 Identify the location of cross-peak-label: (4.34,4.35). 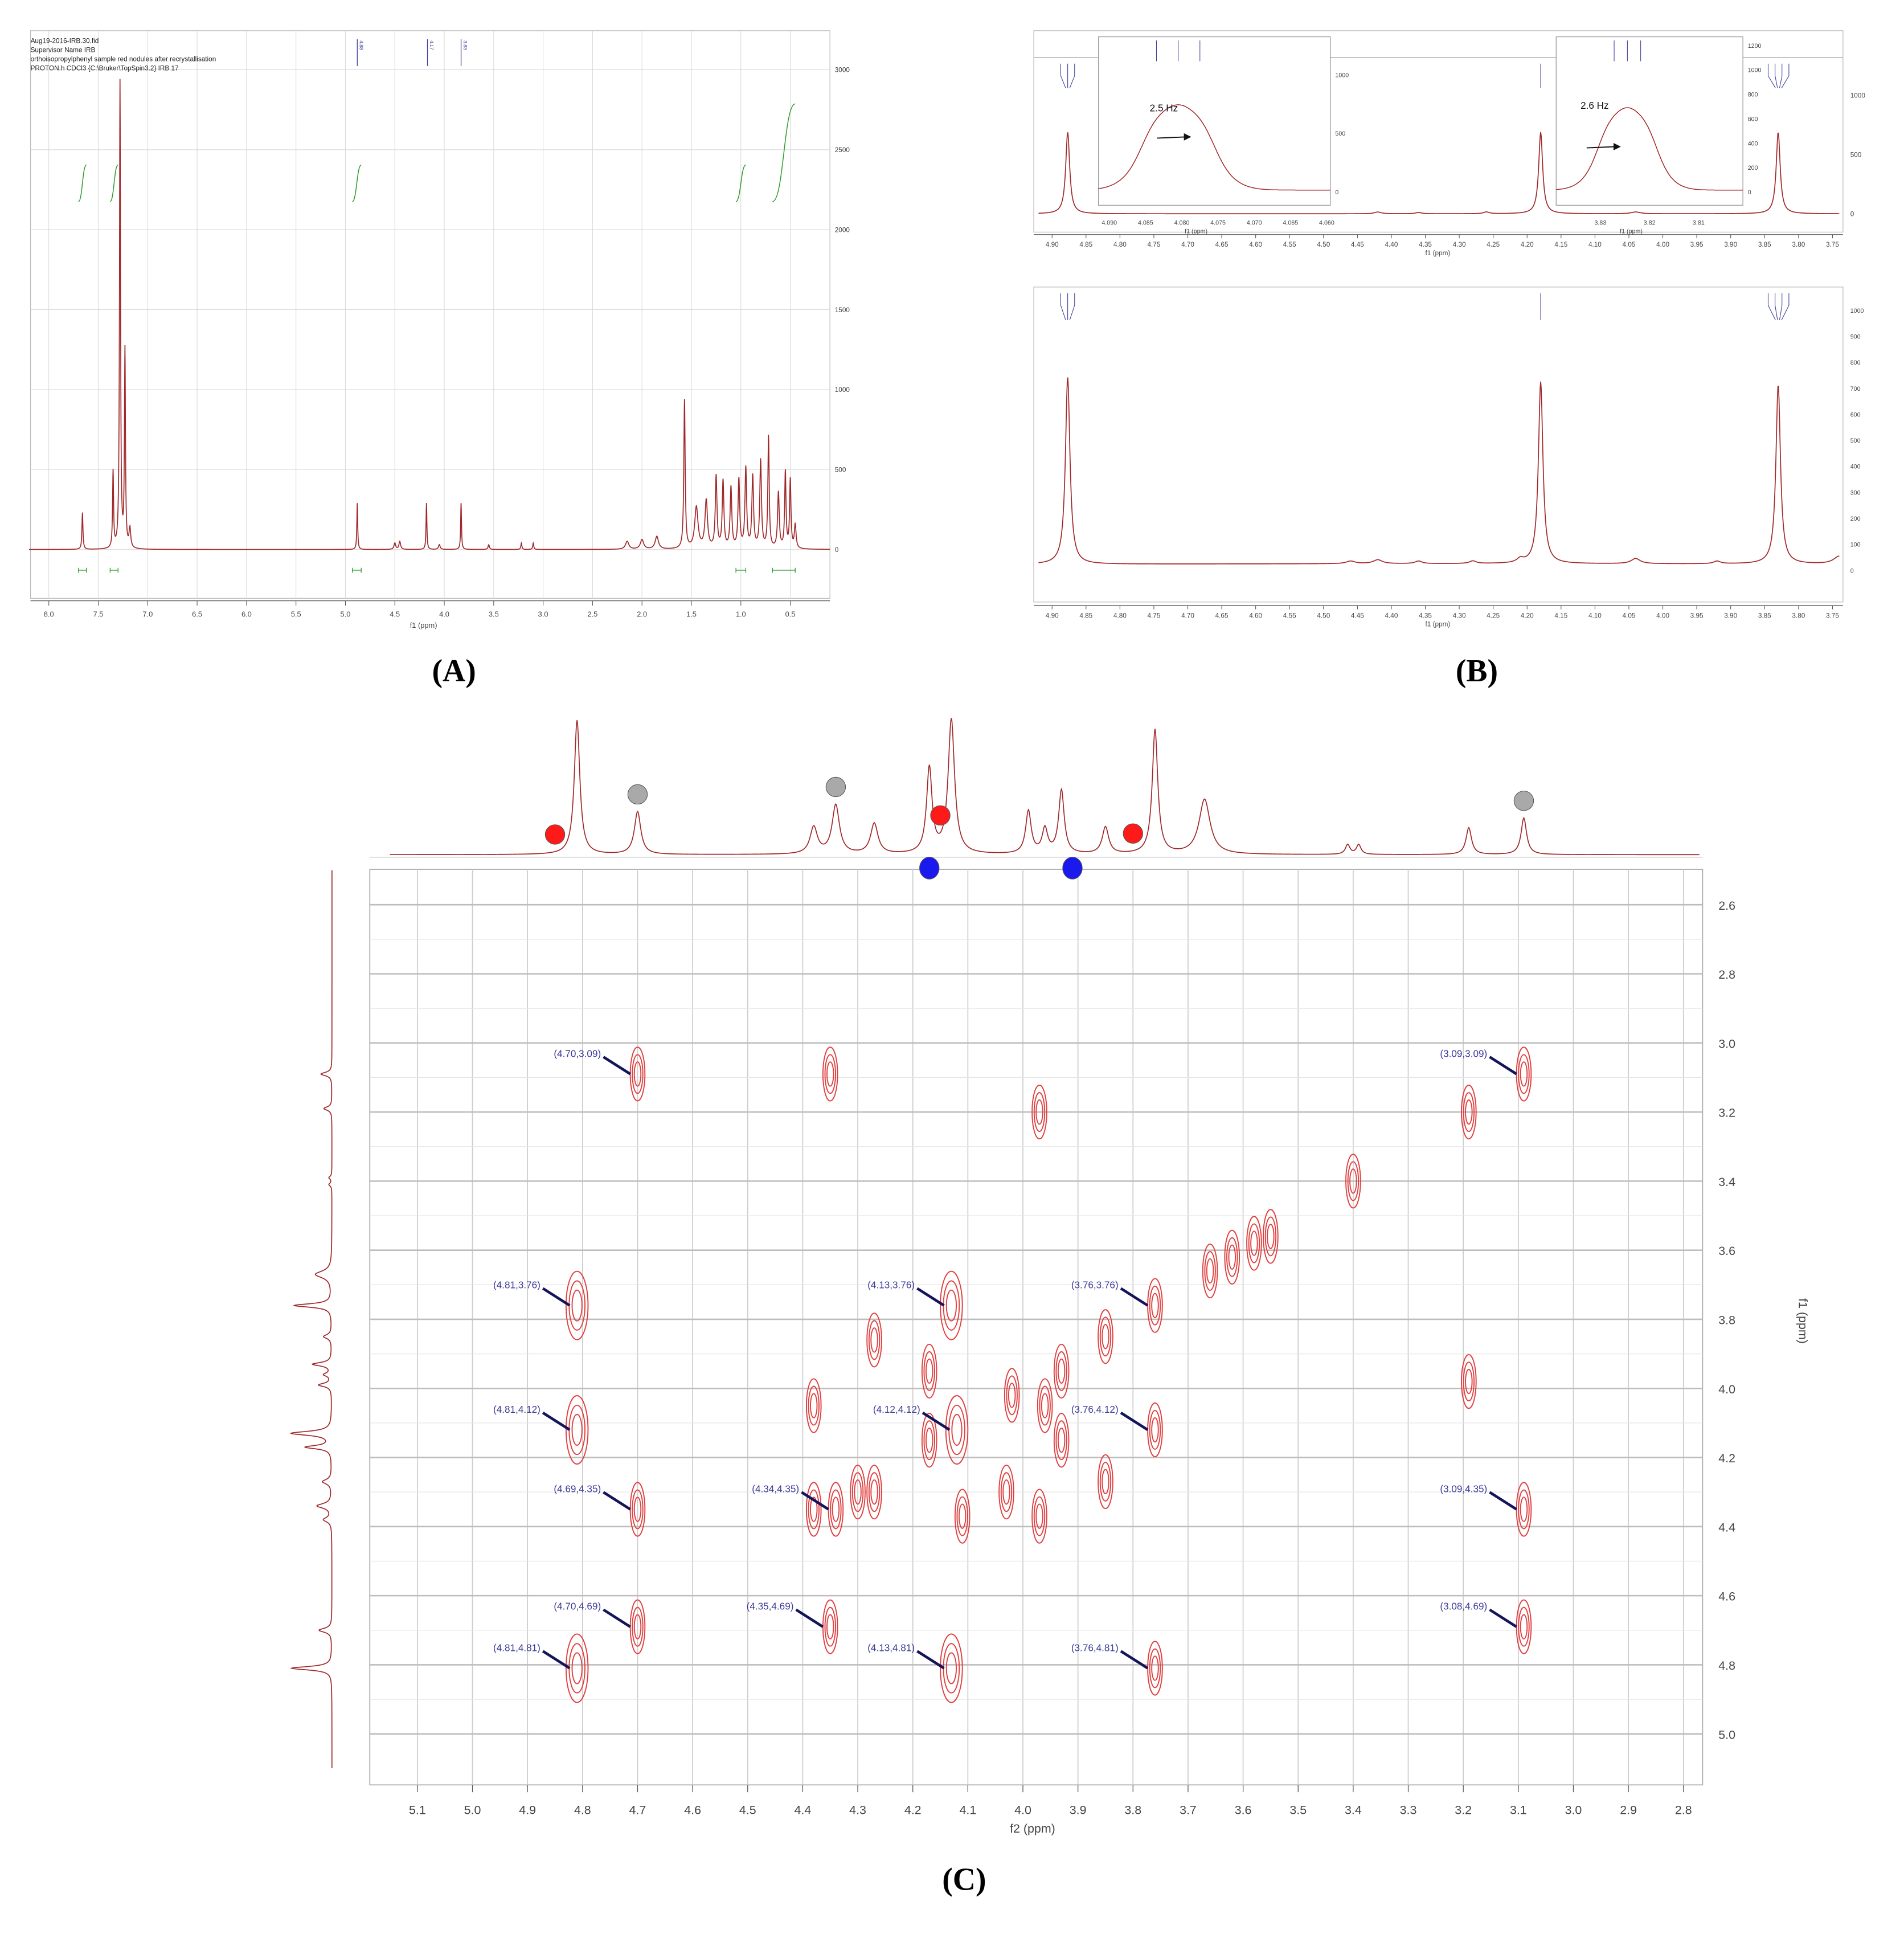
(775, 1489).